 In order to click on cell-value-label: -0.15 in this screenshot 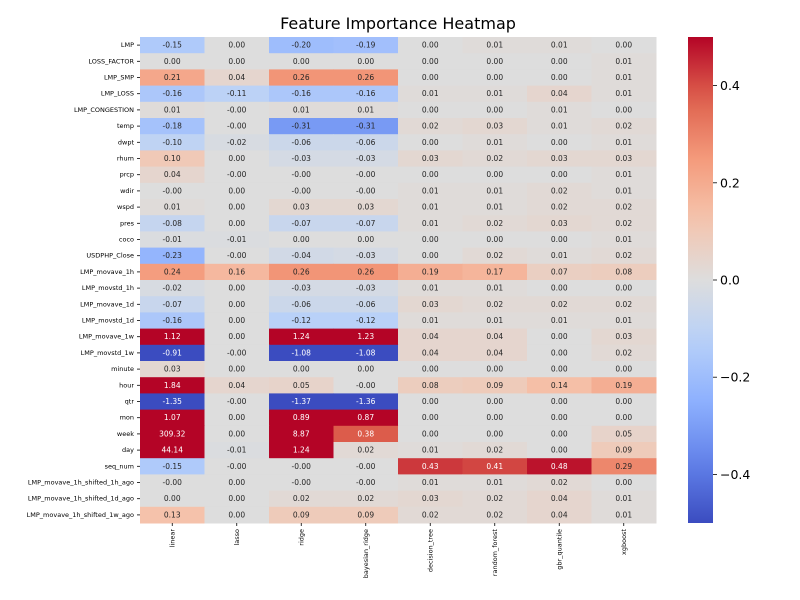, I will do `click(173, 45)`.